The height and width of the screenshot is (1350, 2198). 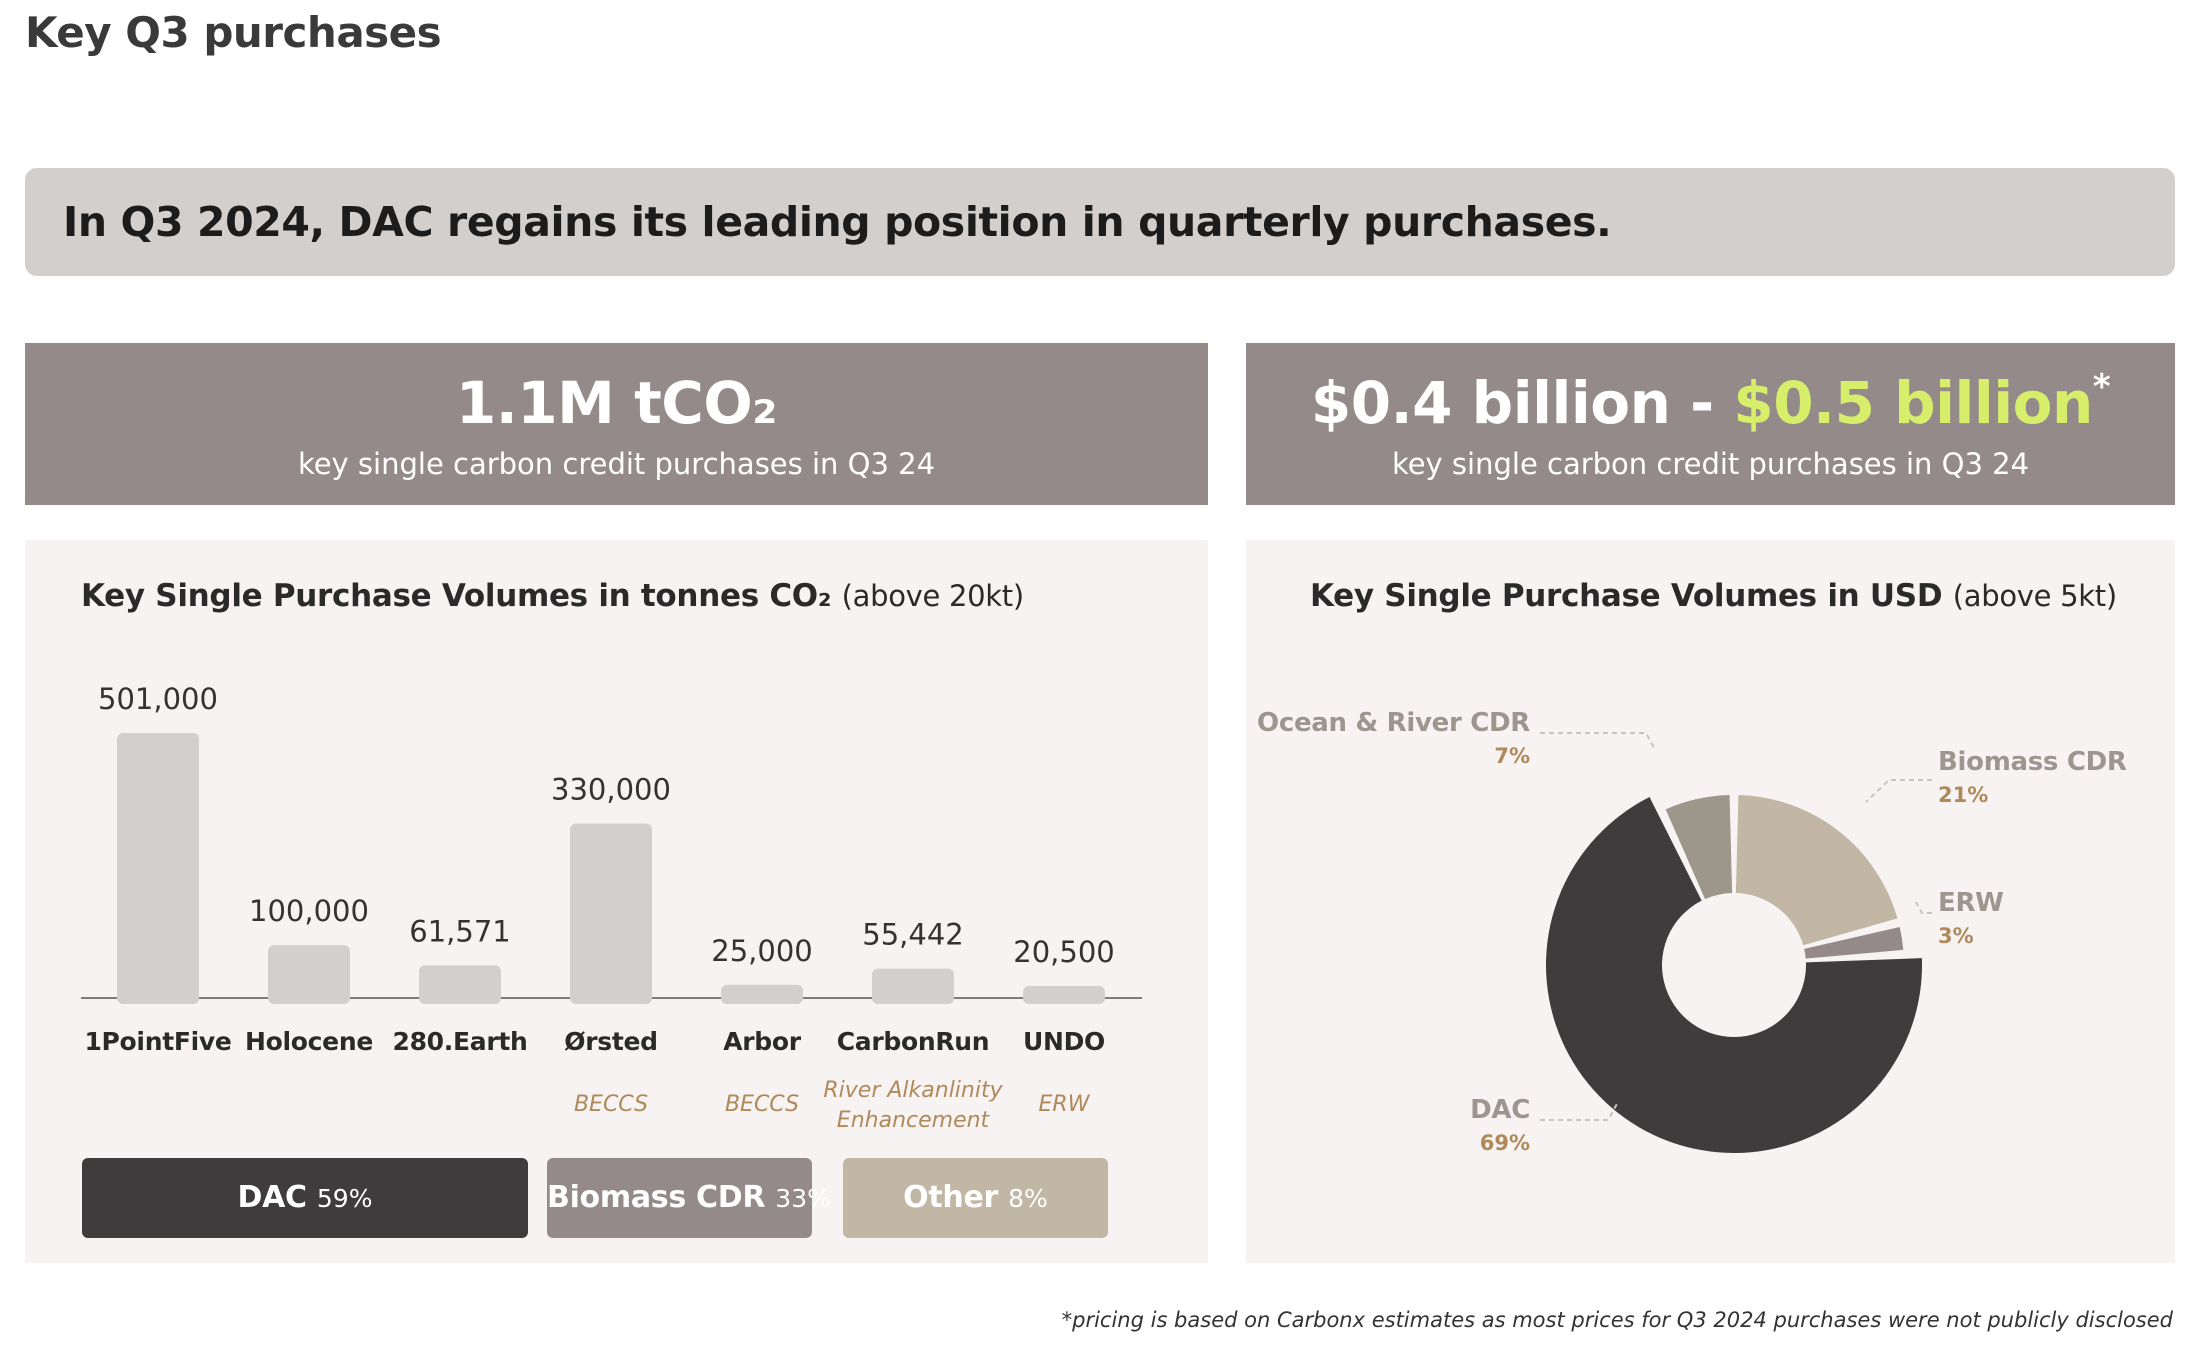 What do you see at coordinates (1816, 870) in the screenshot?
I see `donut-slice-biomass-cdr` at bounding box center [1816, 870].